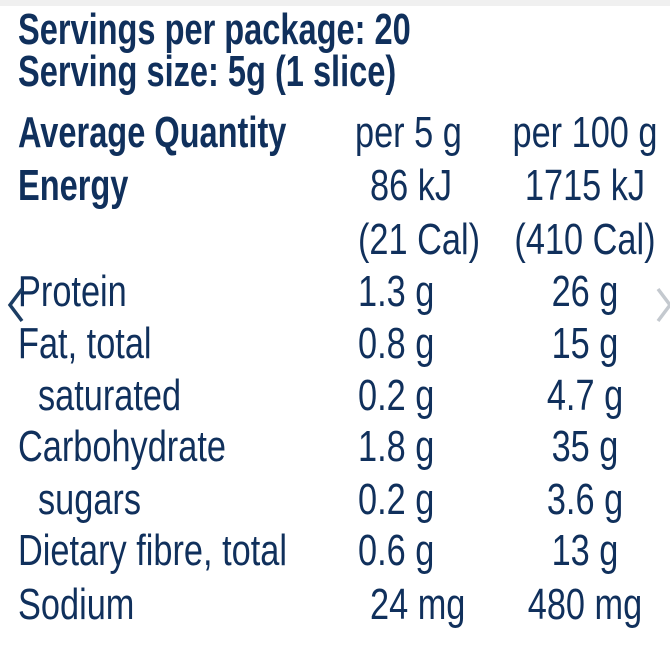 The image size is (670, 647). Describe the element at coordinates (585, 550) in the screenshot. I see `row-col2: 13 g` at that location.